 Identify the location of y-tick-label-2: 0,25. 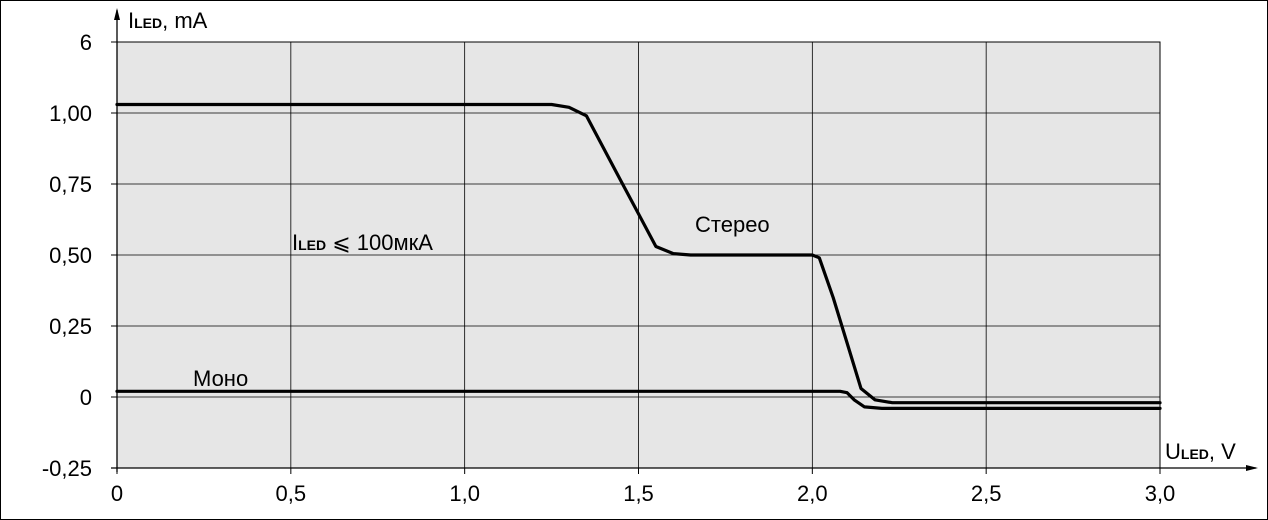
(70, 326).